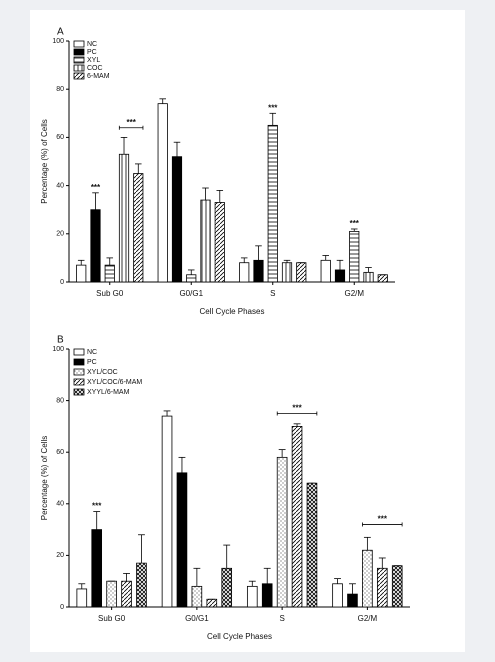  Describe the element at coordinates (60, 340) in the screenshot. I see `panel-label: B` at that location.